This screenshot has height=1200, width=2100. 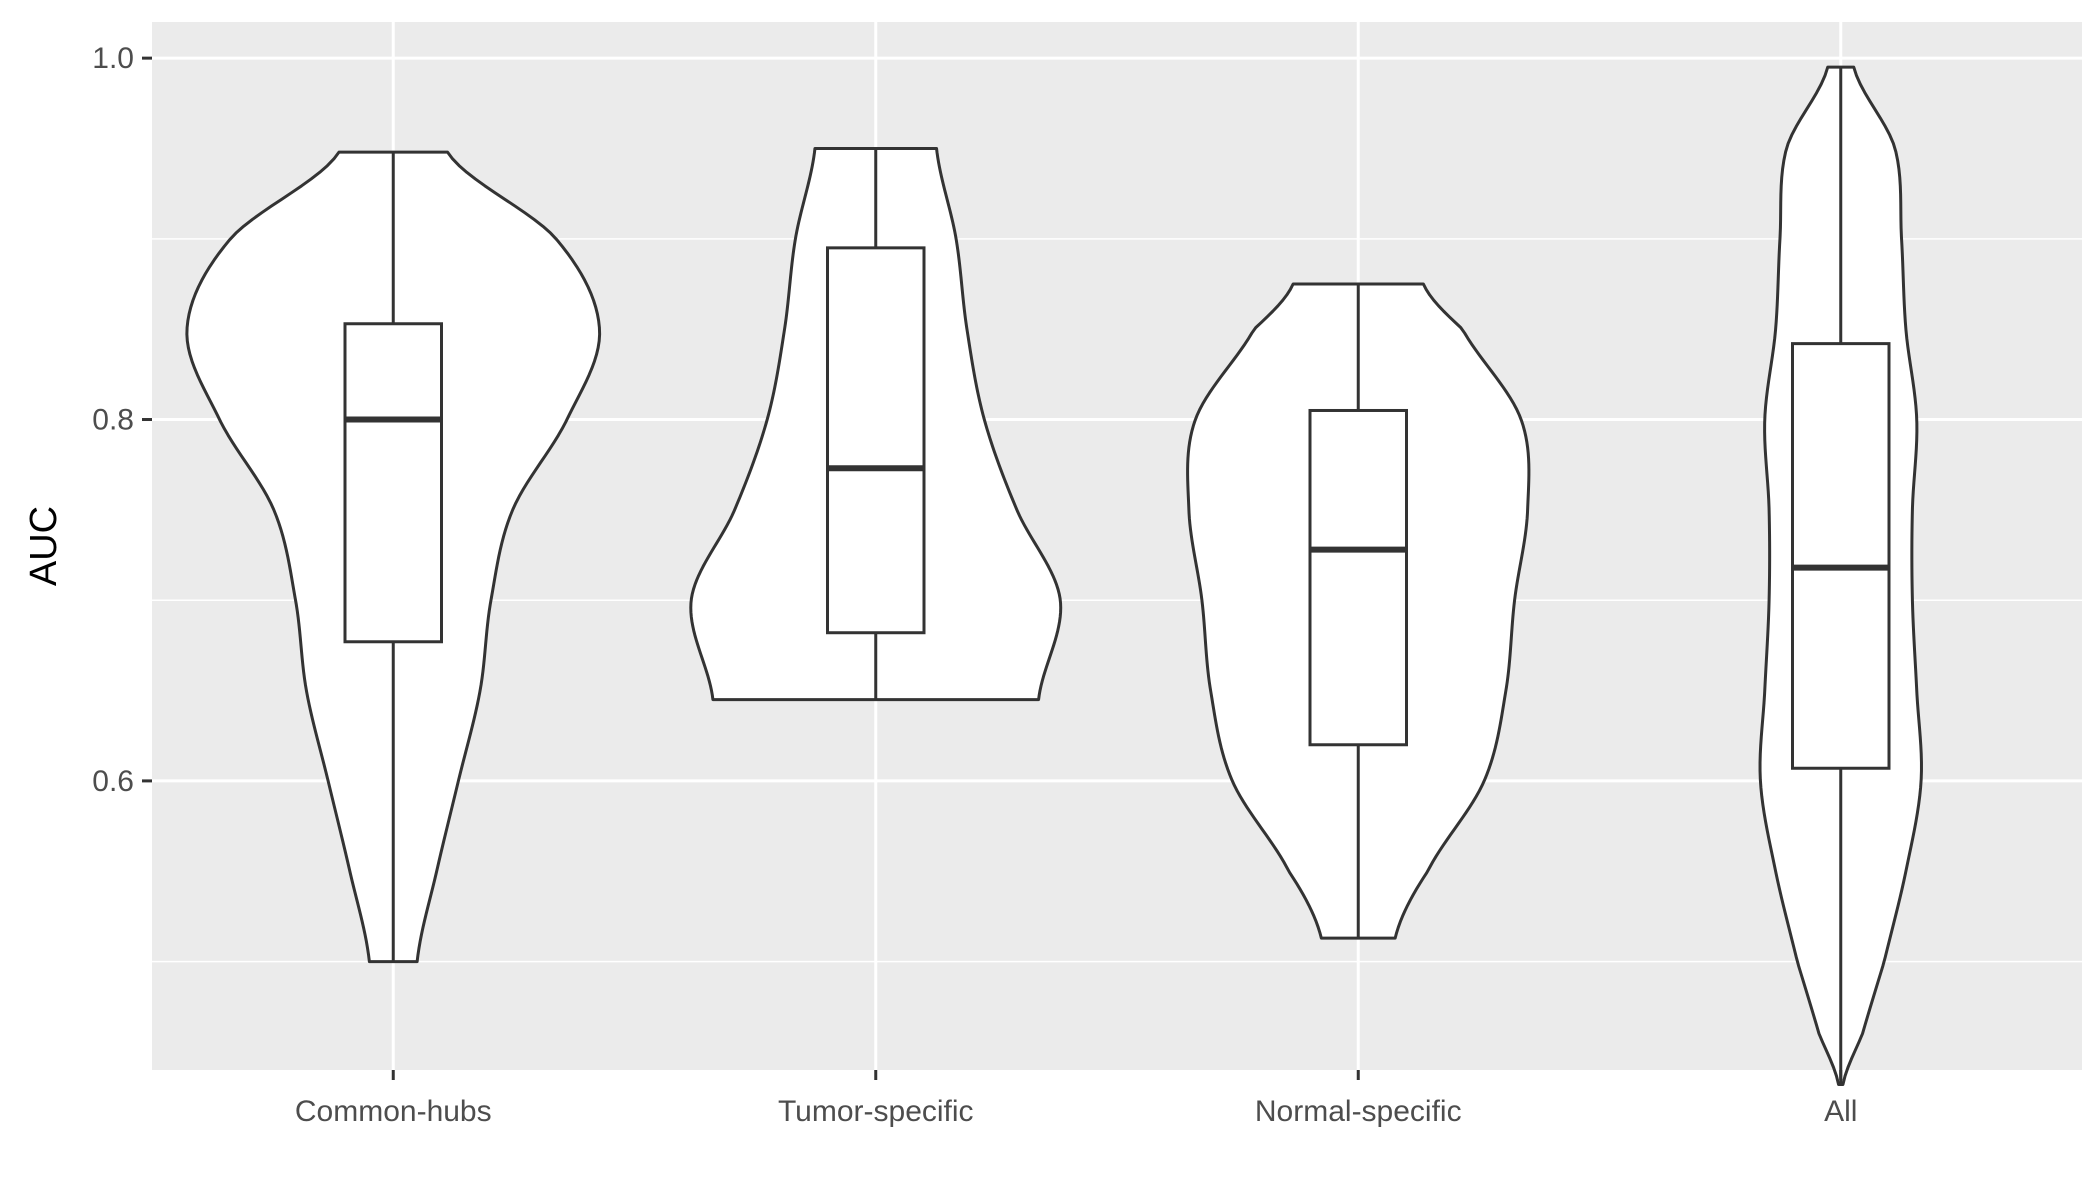 I want to click on x-tick-label-0: Common-hubs, so click(x=393, y=1111).